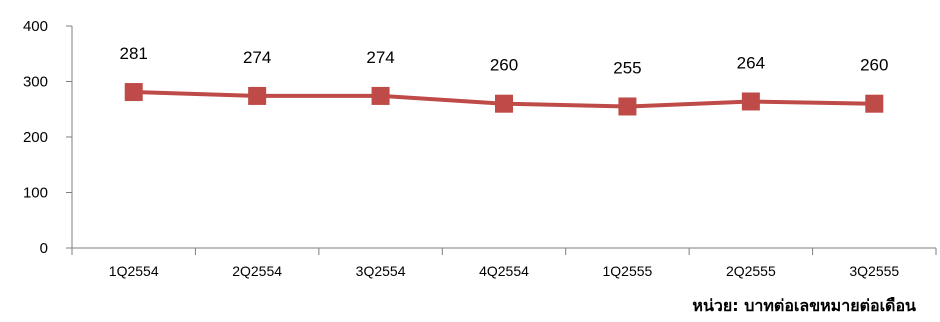 Image resolution: width=940 pixels, height=322 pixels. I want to click on x-tick-label: 2Q2554, so click(257, 271).